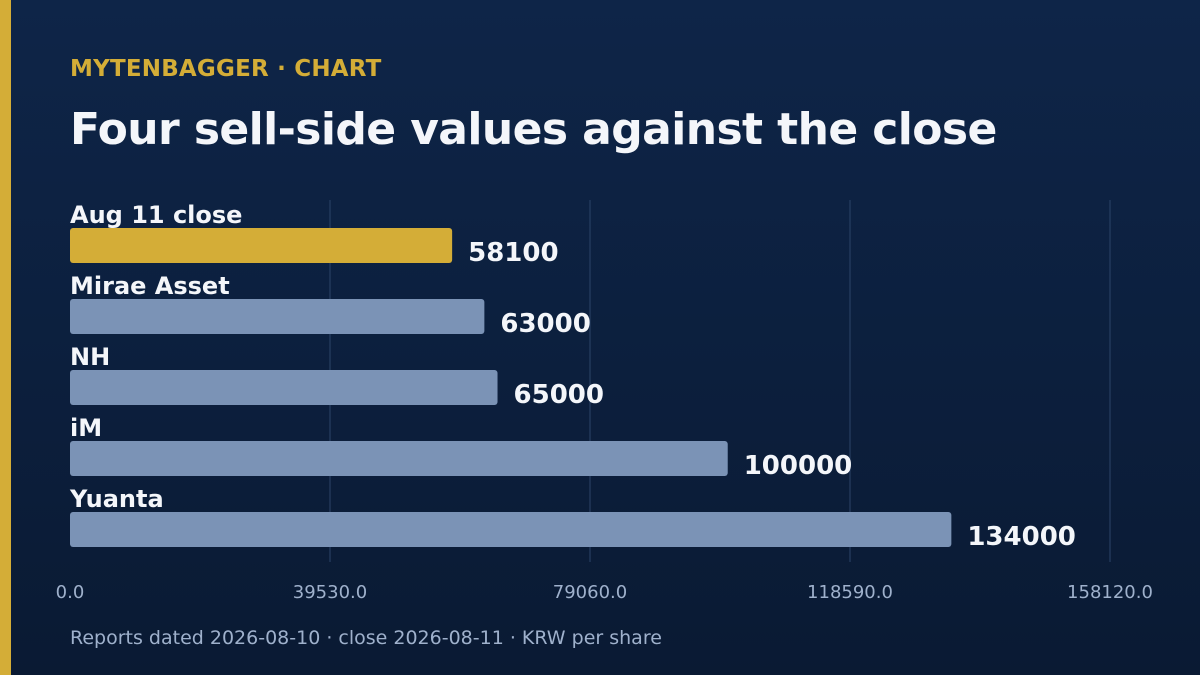 The width and height of the screenshot is (1200, 675). I want to click on category-label: Yuanta, so click(116, 499).